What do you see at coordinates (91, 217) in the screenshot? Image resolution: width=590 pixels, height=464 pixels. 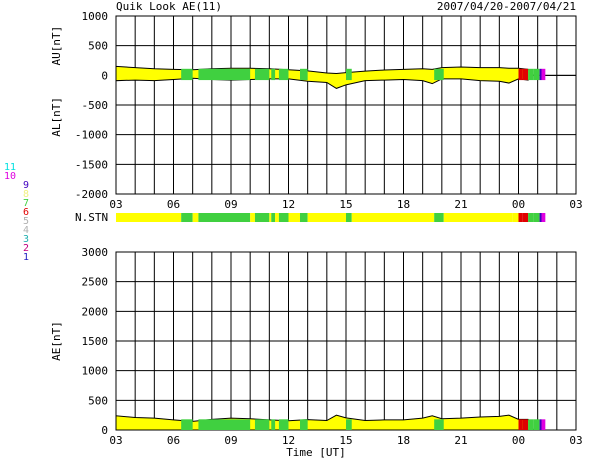 I see `nstn-label: N.STN` at bounding box center [91, 217].